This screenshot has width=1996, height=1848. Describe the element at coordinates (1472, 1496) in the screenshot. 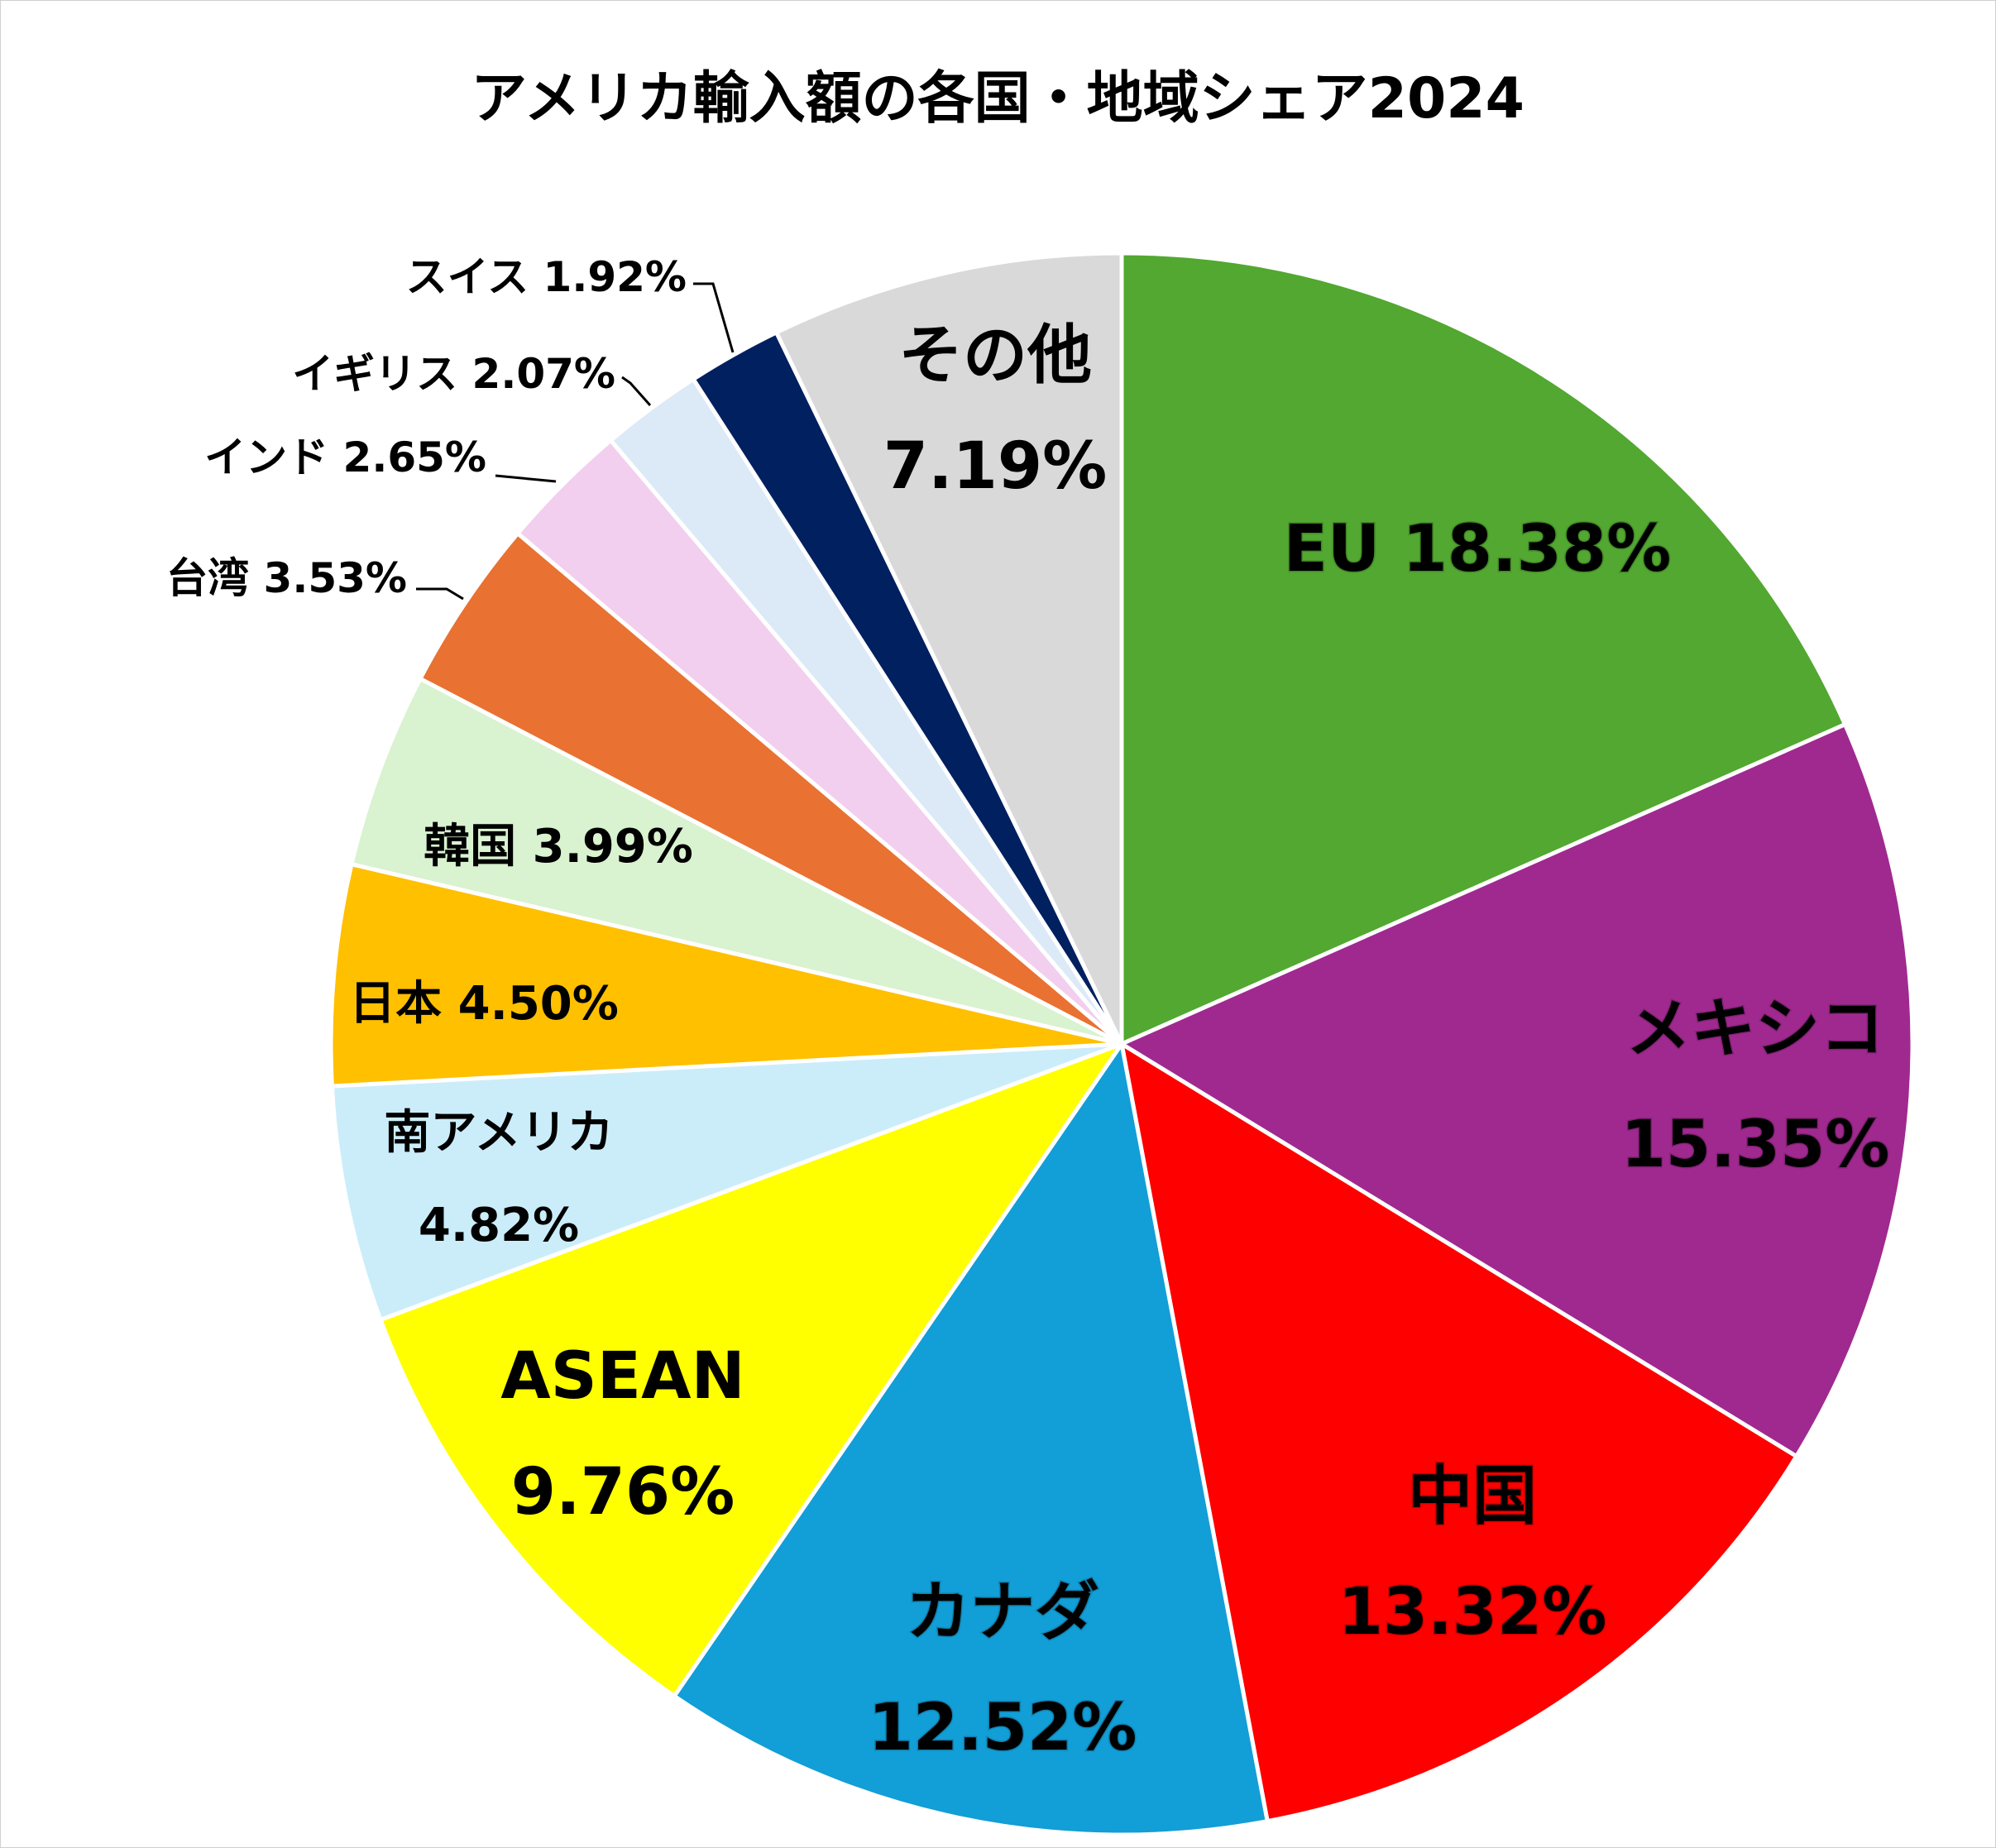

I see `slice-2-name-label: 中国` at that location.